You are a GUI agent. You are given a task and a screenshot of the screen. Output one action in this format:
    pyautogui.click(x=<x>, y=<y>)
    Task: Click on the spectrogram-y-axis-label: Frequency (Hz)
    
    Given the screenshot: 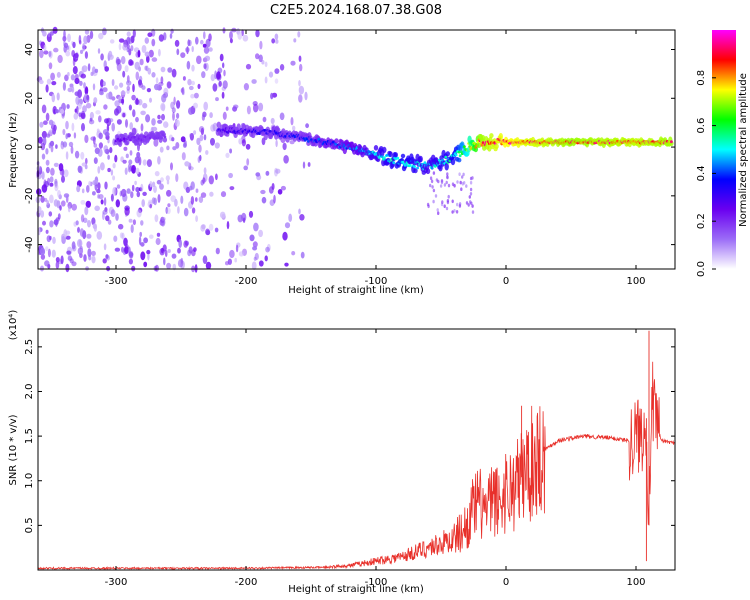 What is the action you would take?
    pyautogui.click(x=13, y=150)
    